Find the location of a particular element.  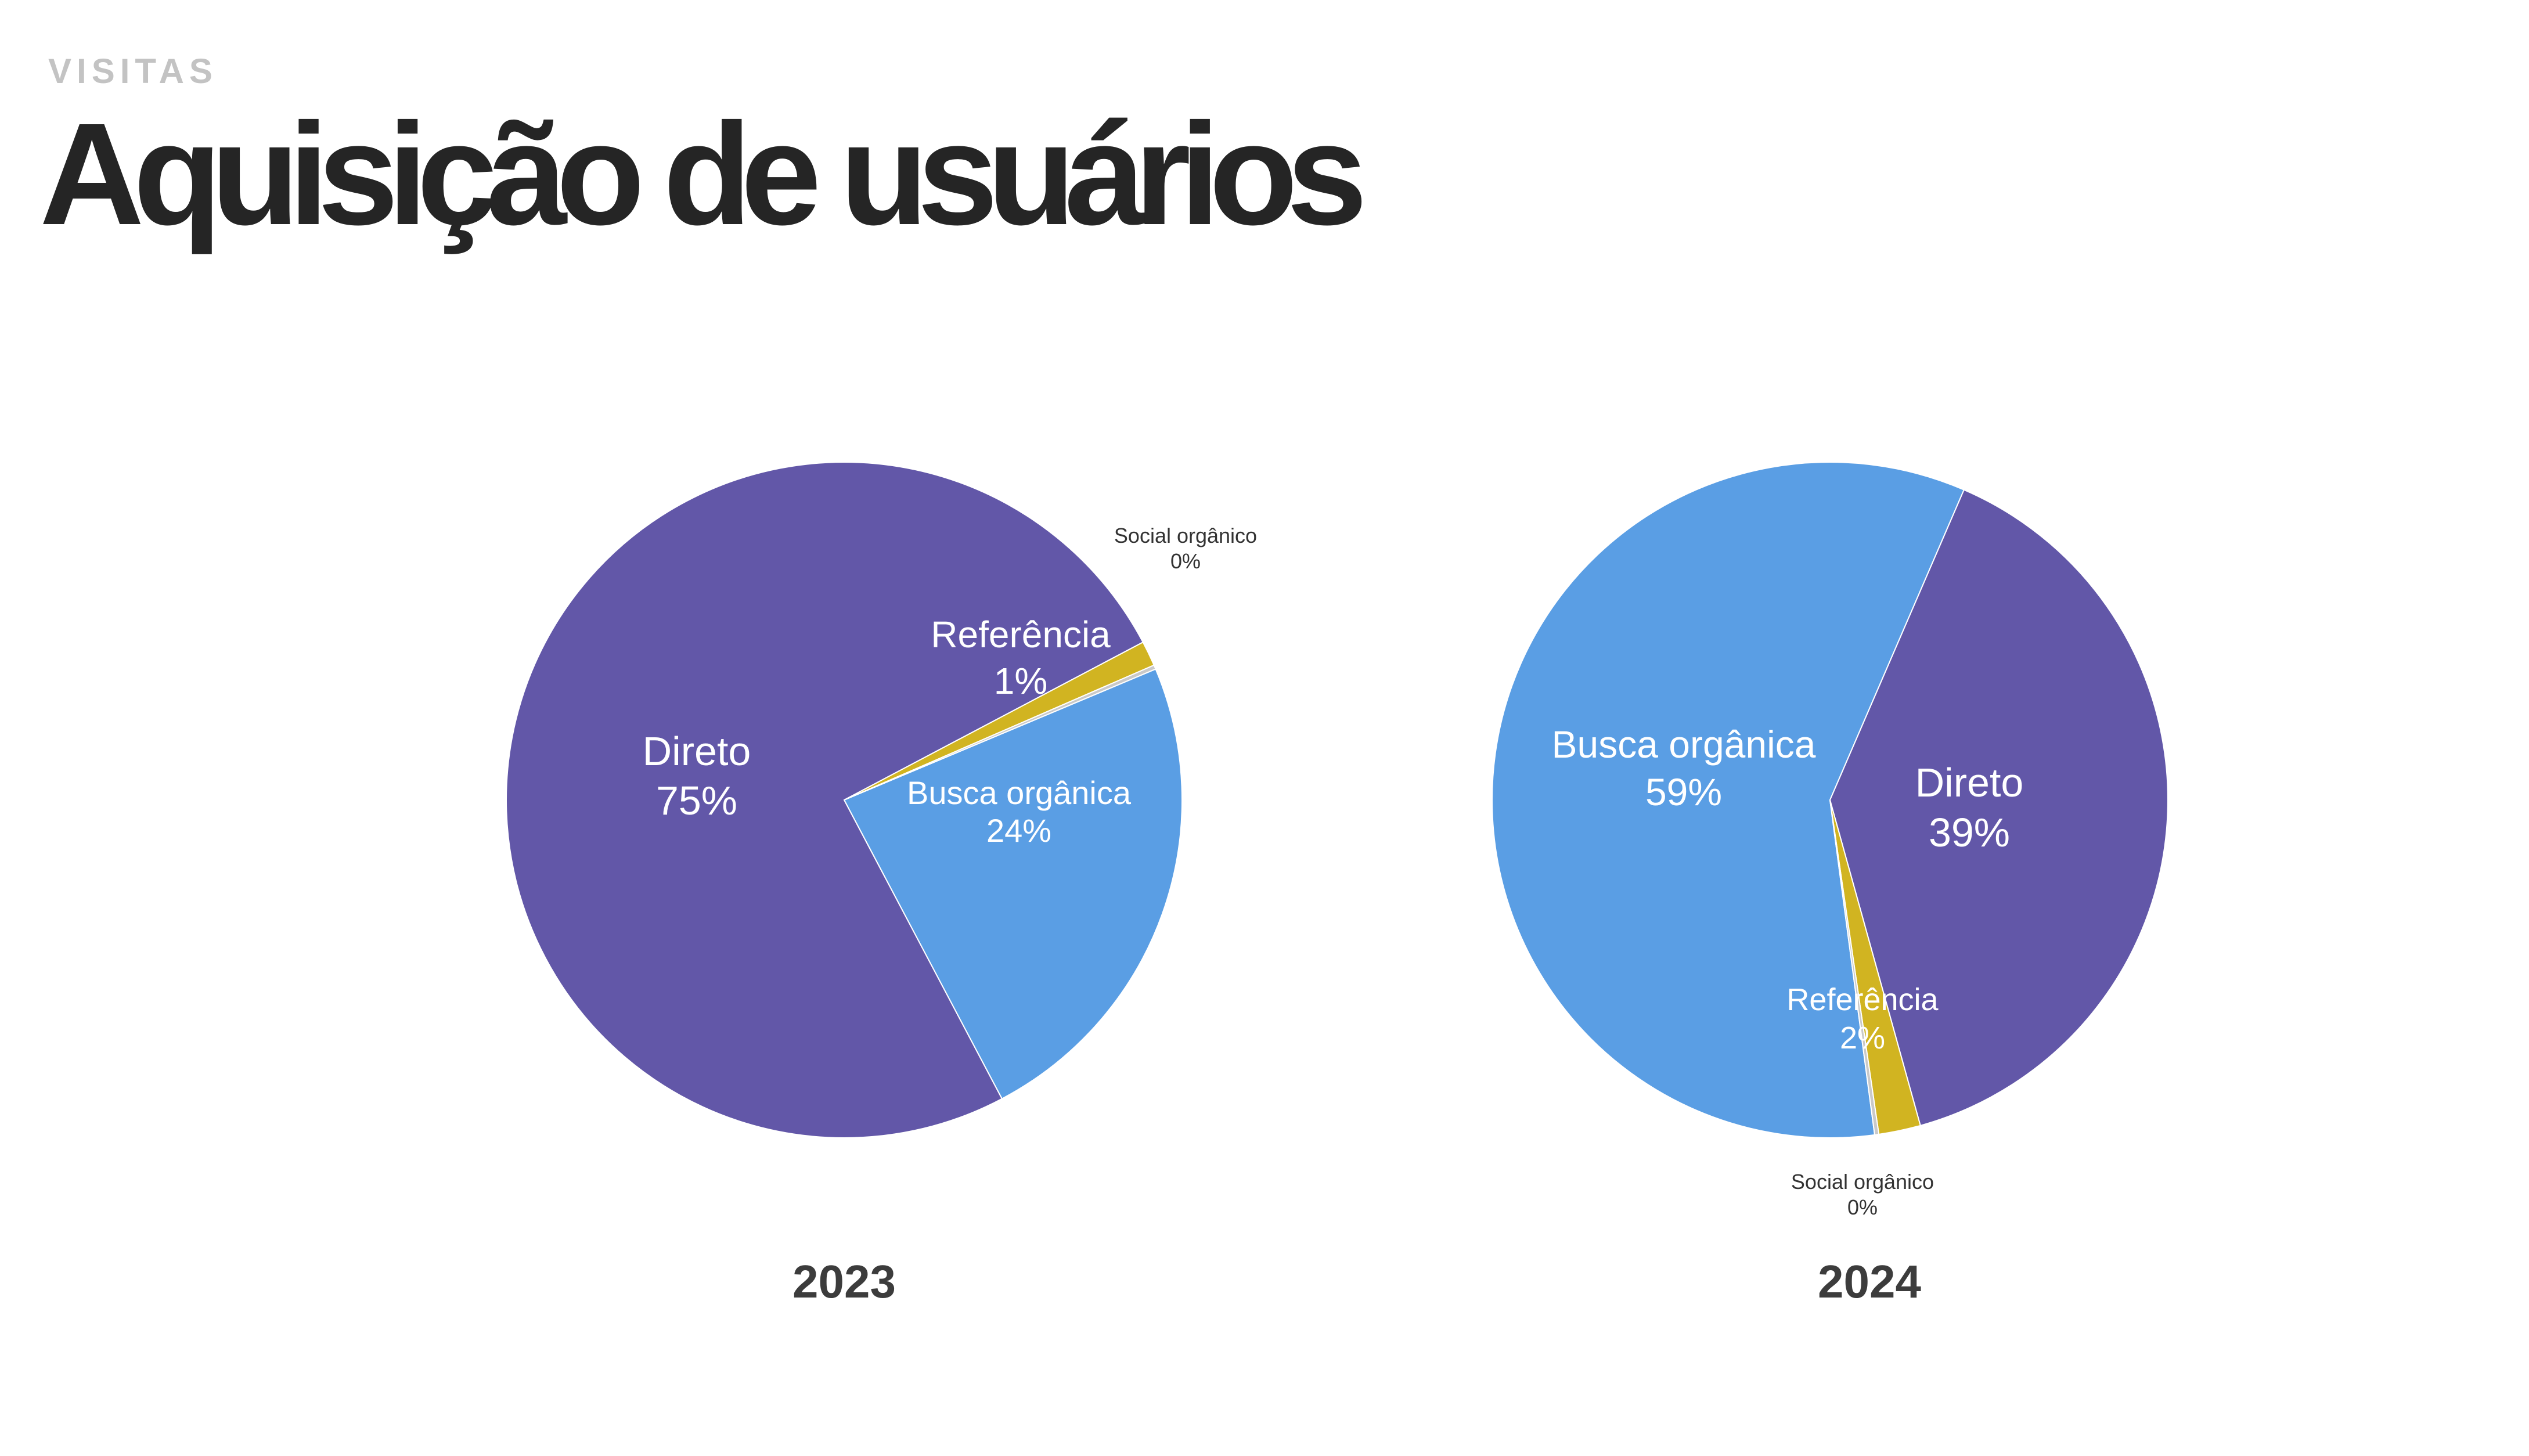

slice-label-social-organico-2023: Social orgânico is located at coordinates (1185, 535).